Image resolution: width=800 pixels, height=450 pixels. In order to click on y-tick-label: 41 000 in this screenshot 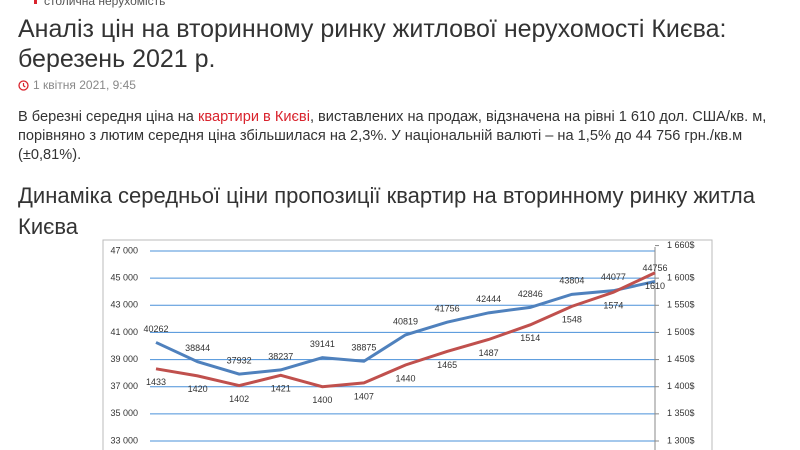, I will do `click(124, 332)`.